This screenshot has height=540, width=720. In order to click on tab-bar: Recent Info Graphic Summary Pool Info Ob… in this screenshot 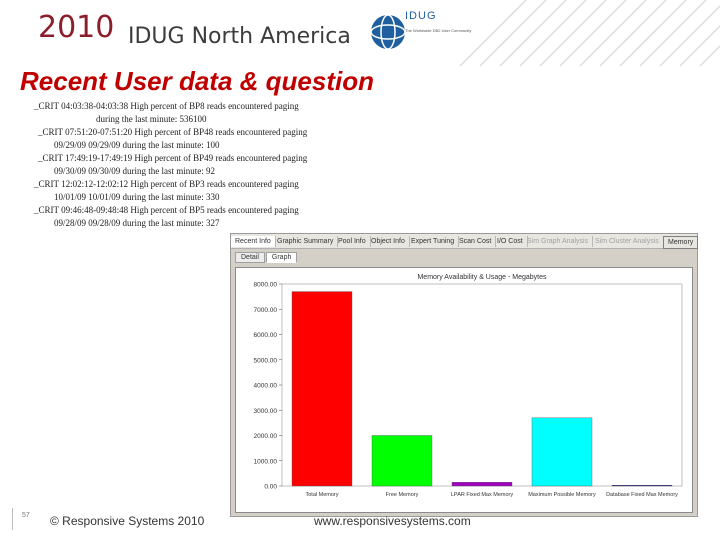, I will do `click(465, 241)`.